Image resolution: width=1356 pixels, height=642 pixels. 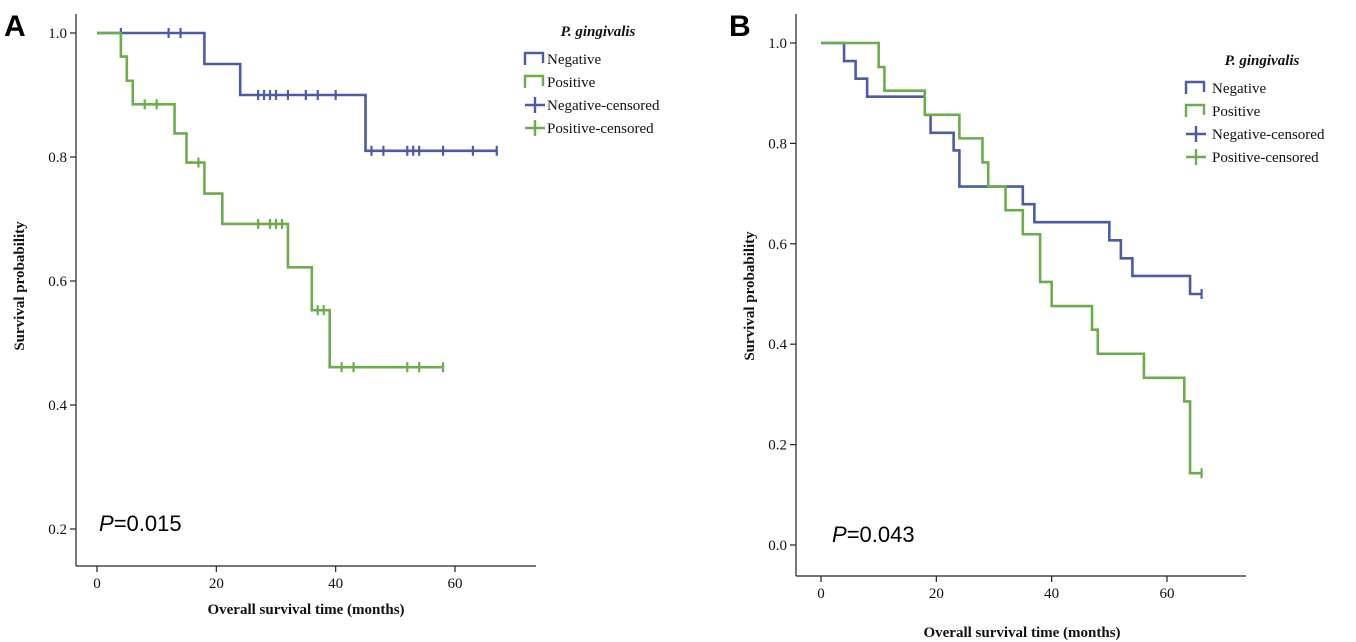 What do you see at coordinates (270, 200) in the screenshot?
I see `km-curve-positive` at bounding box center [270, 200].